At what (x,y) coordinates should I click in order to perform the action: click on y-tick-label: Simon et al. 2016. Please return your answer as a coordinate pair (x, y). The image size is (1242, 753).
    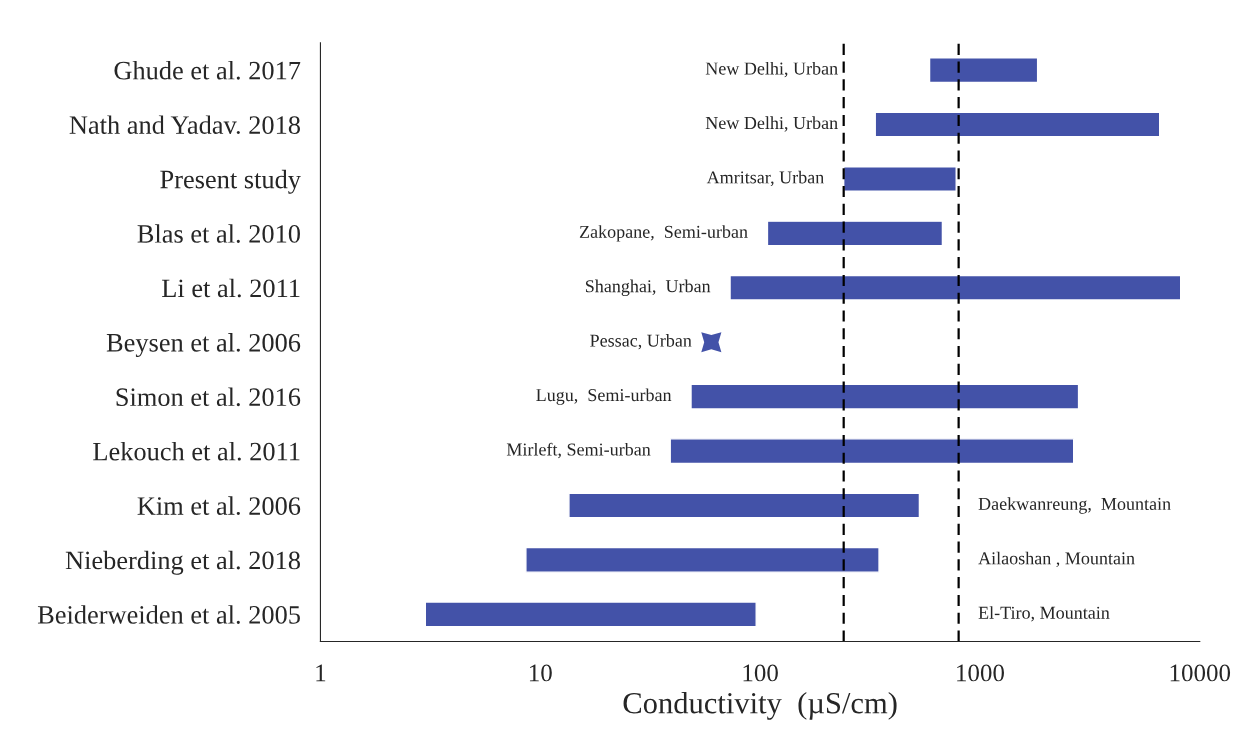
    Looking at the image, I should click on (208, 397).